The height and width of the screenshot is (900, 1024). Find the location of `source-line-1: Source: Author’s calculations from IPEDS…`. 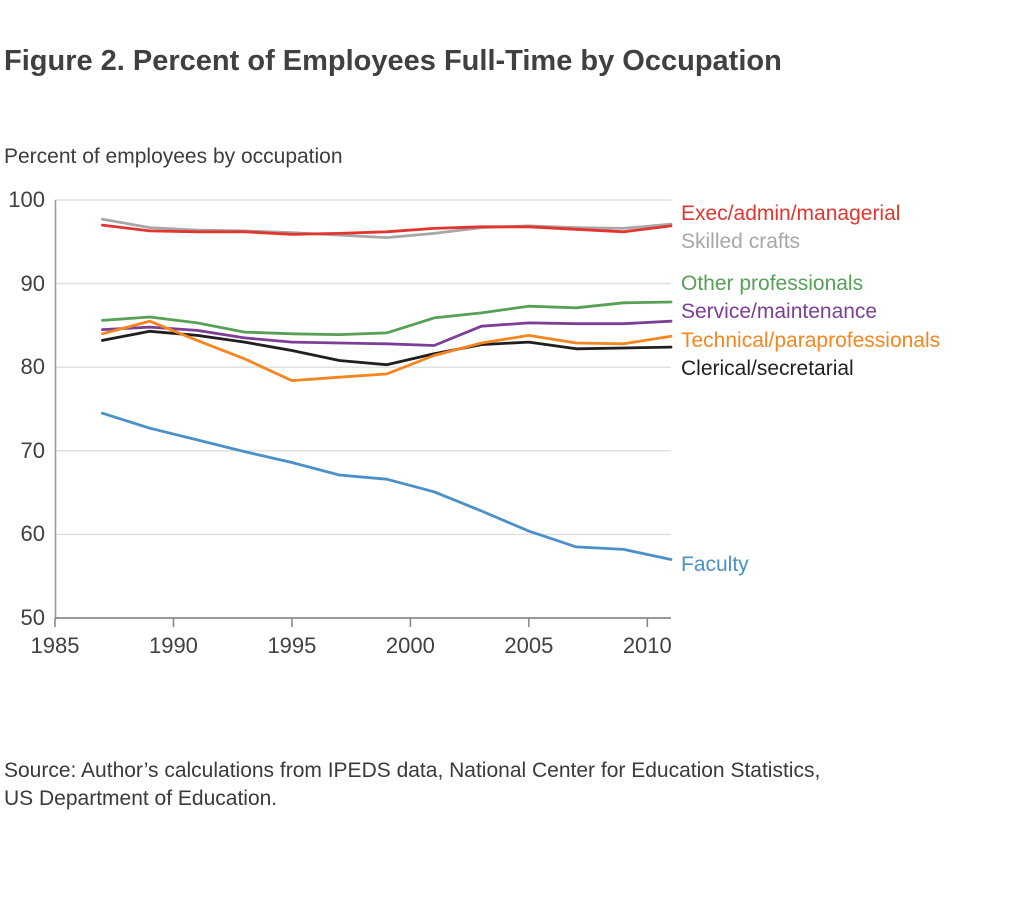

source-line-1: Source: Author’s calculations from IPEDS… is located at coordinates (412, 770).